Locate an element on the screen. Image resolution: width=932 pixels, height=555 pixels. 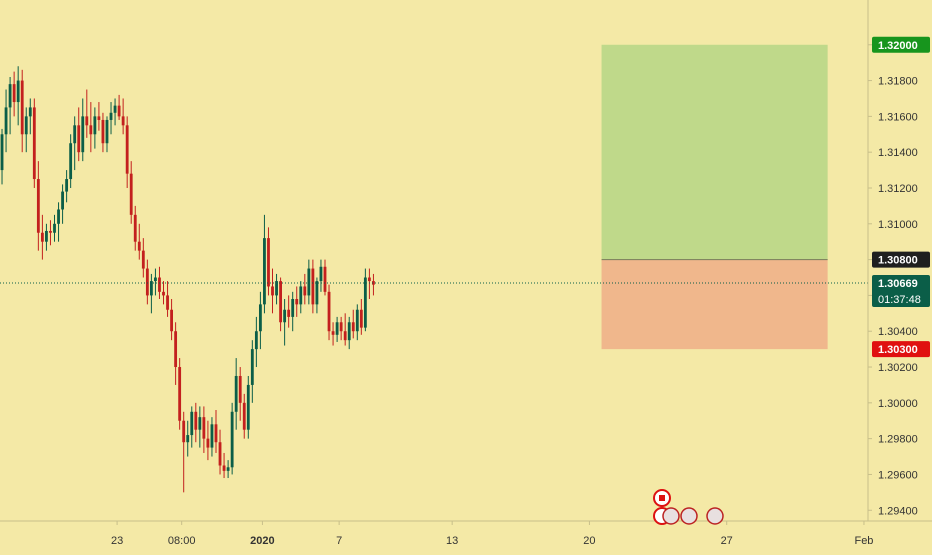
x-tick-label: 20 is located at coordinates (589, 541).